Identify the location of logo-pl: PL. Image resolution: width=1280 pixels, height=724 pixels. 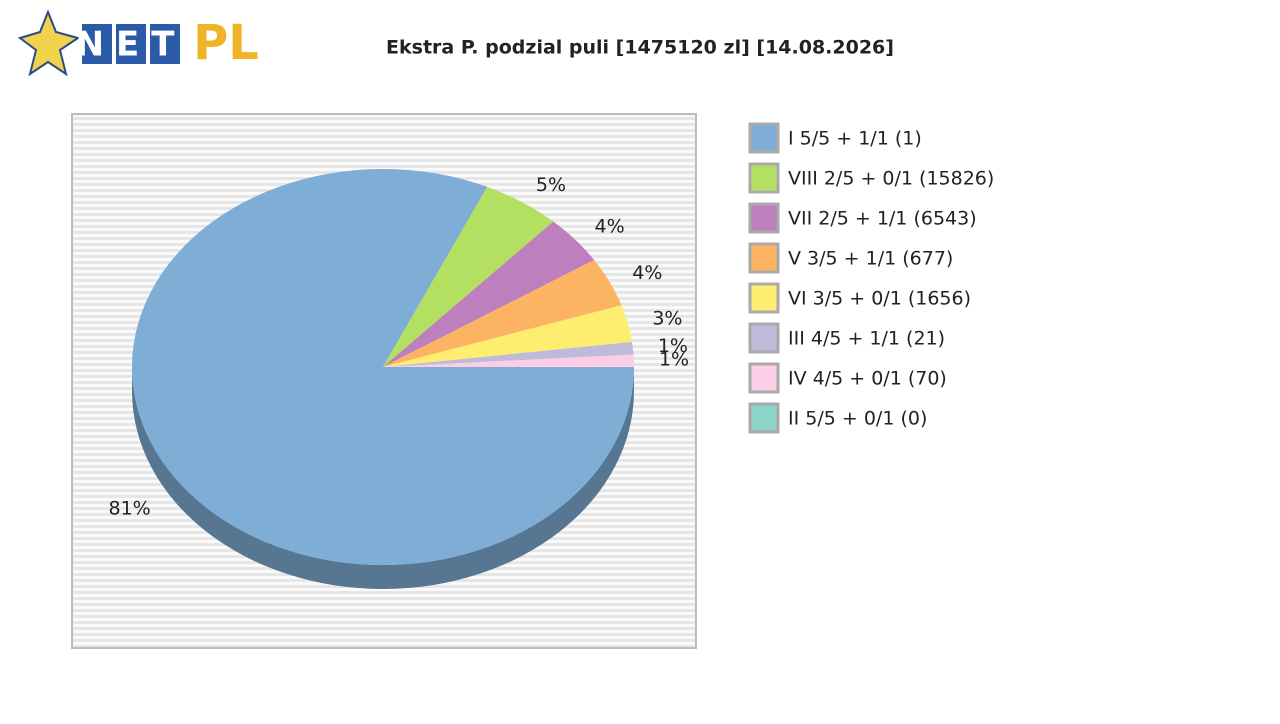
(226, 43).